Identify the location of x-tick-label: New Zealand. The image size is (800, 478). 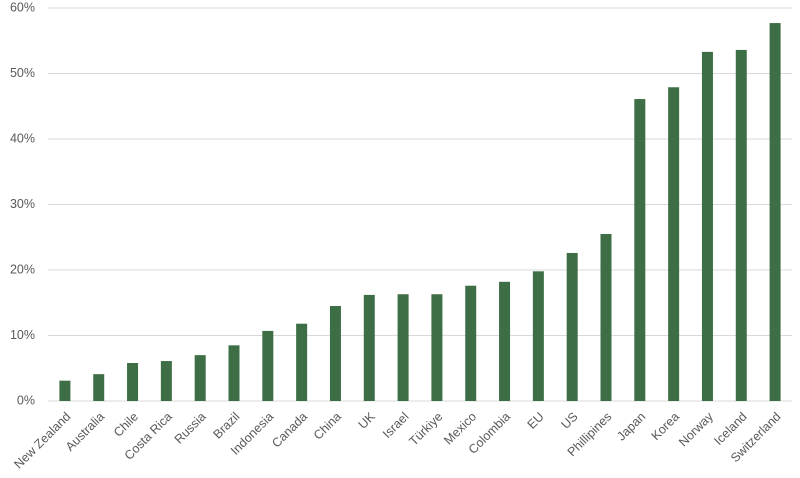
(42, 441).